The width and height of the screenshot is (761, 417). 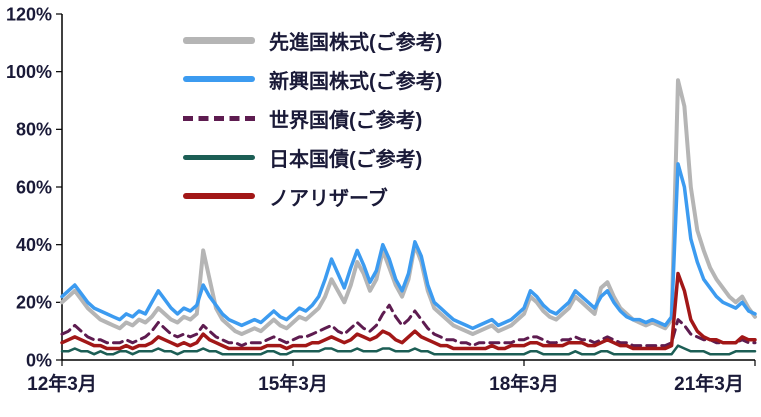 What do you see at coordinates (34, 130) in the screenshot?
I see `y-tick-label: 80%` at bounding box center [34, 130].